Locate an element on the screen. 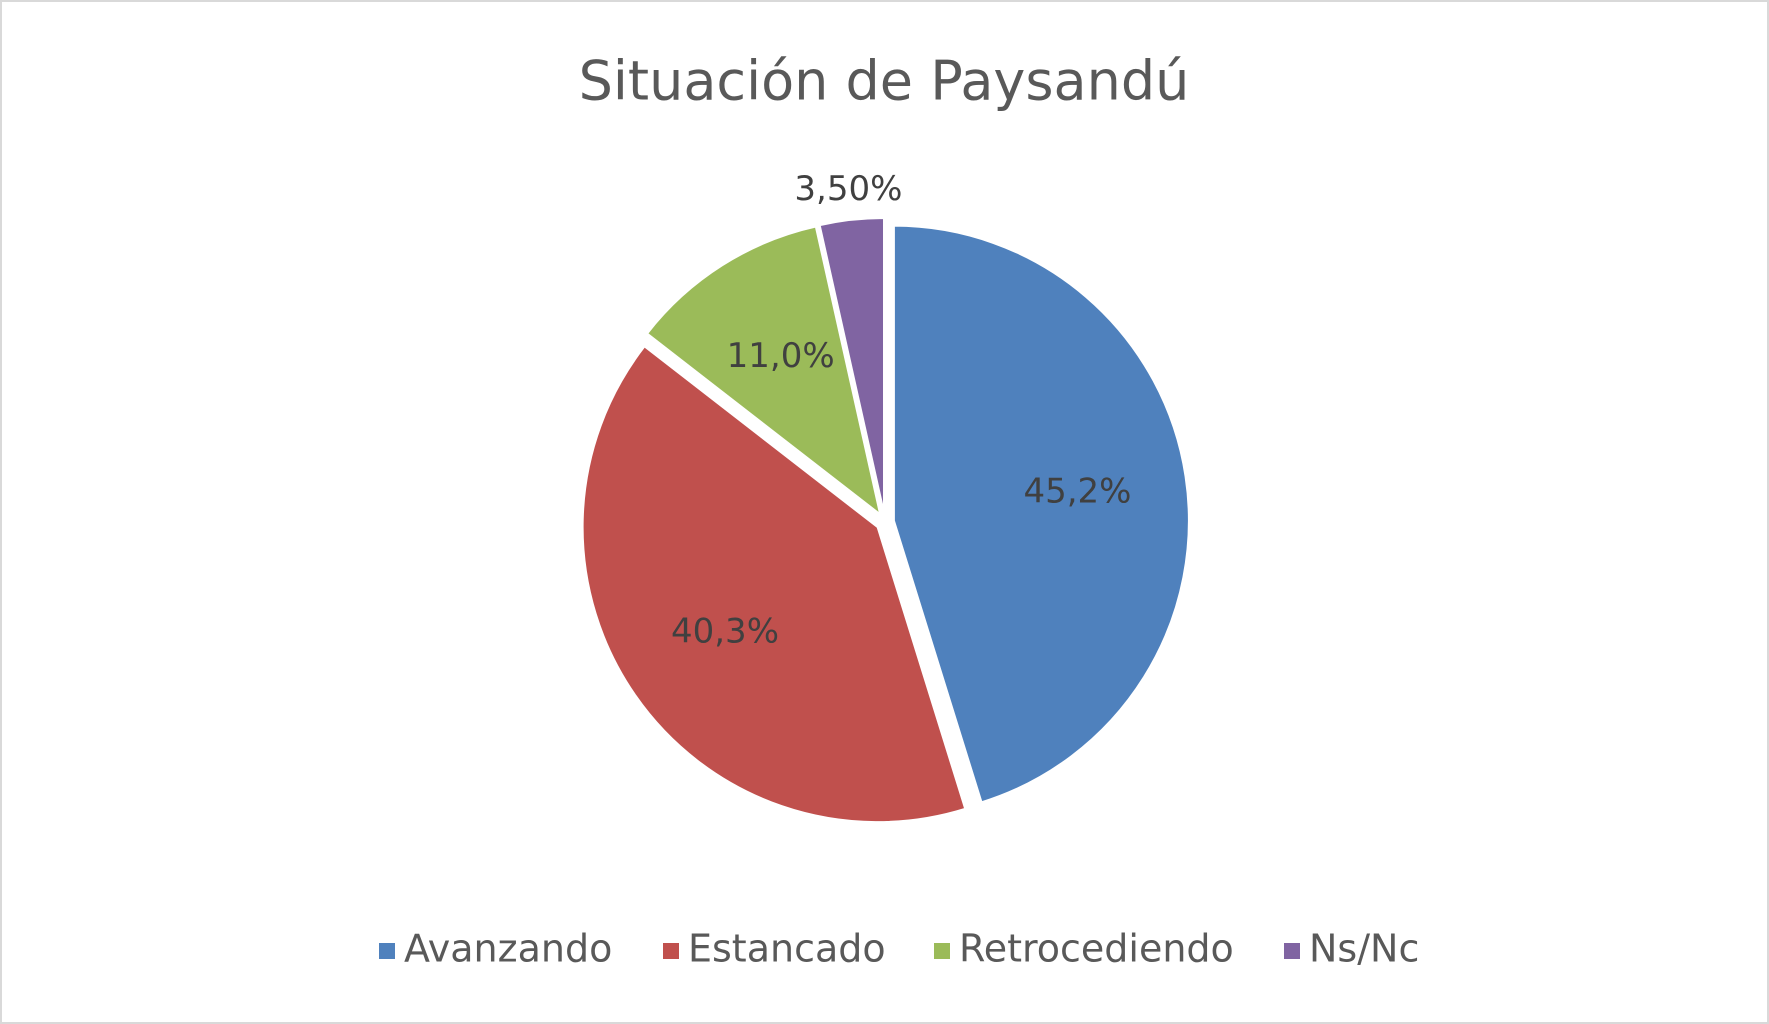  data-label: 3,50% is located at coordinates (848, 189).